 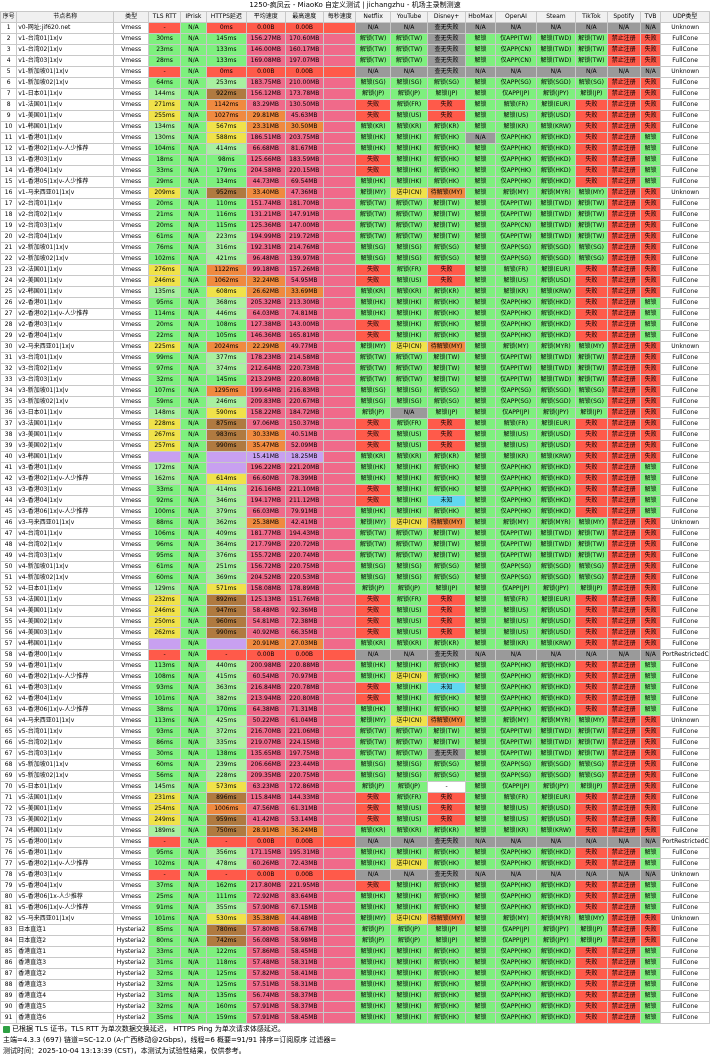 I want to click on cell-https-latency: 316ms, so click(x=226, y=248).